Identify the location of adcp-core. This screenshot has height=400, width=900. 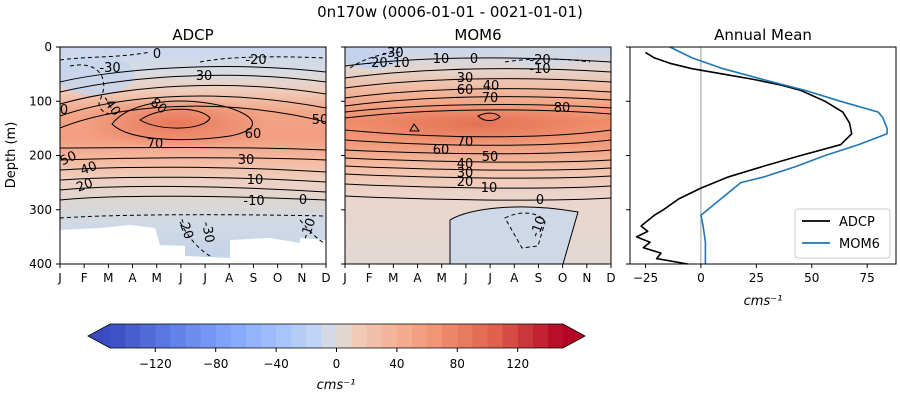
(175, 123).